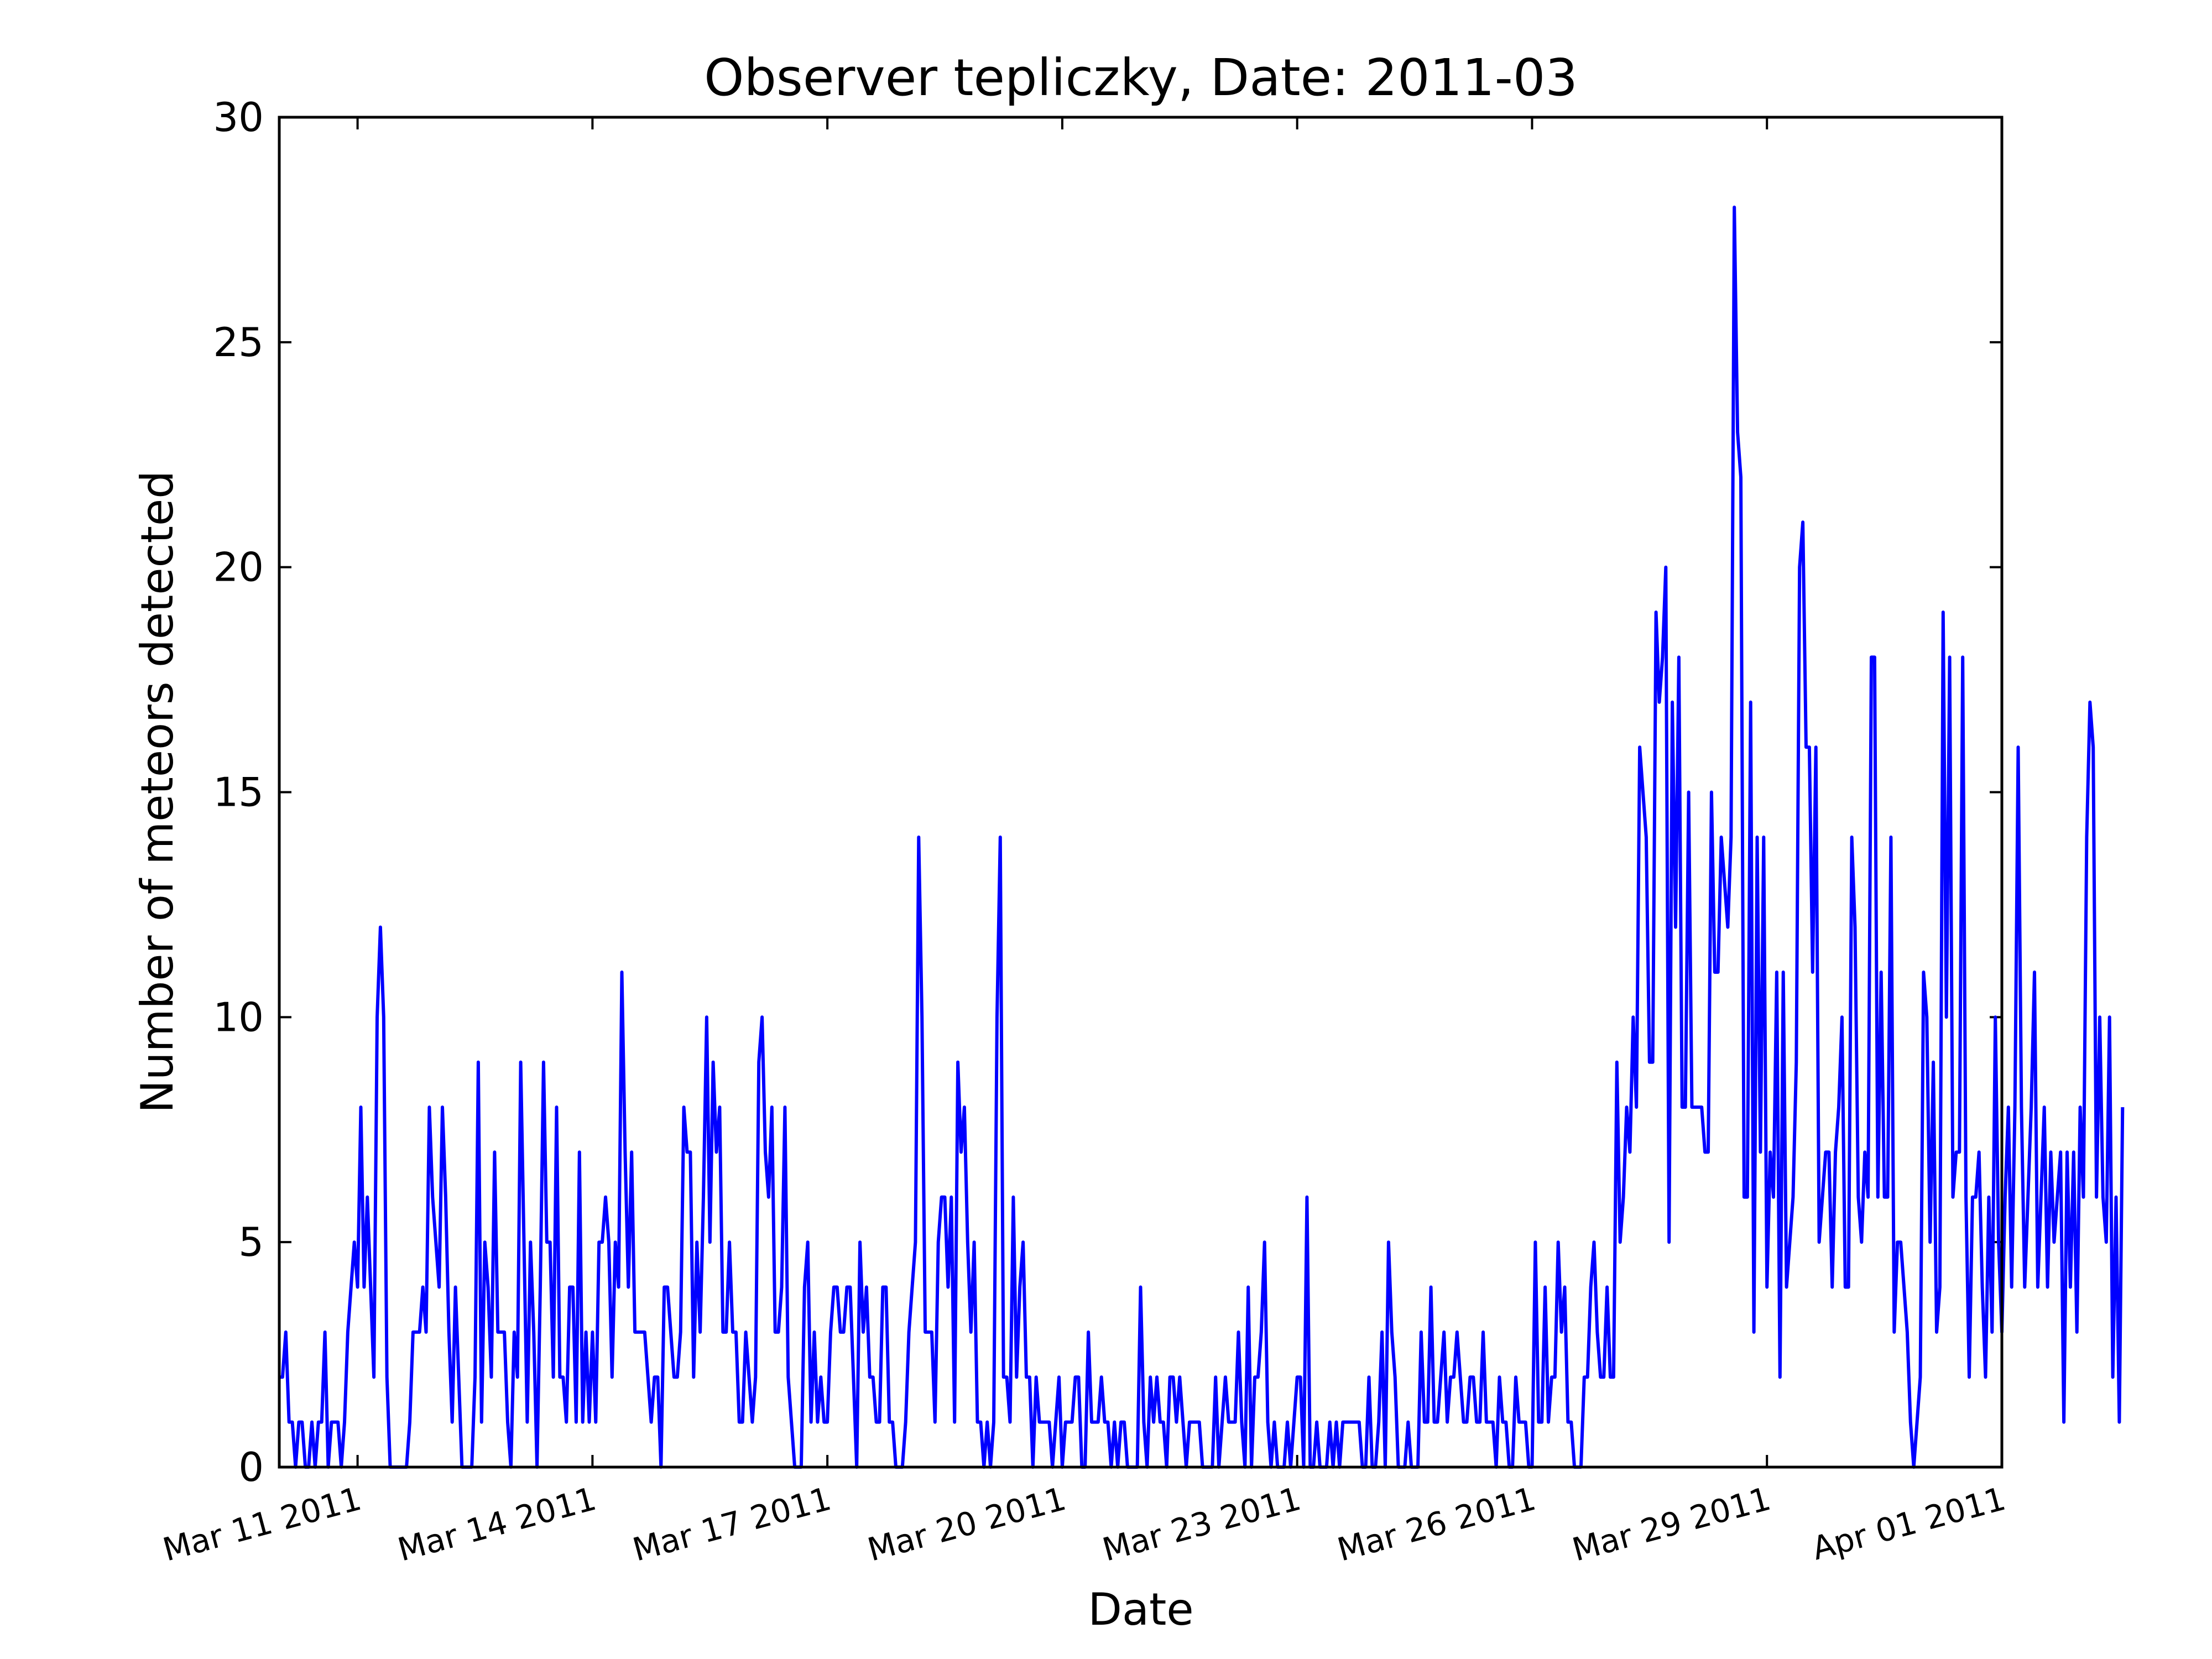 The width and height of the screenshot is (2212, 1659). I want to click on y-tick-label: 10, so click(239, 1017).